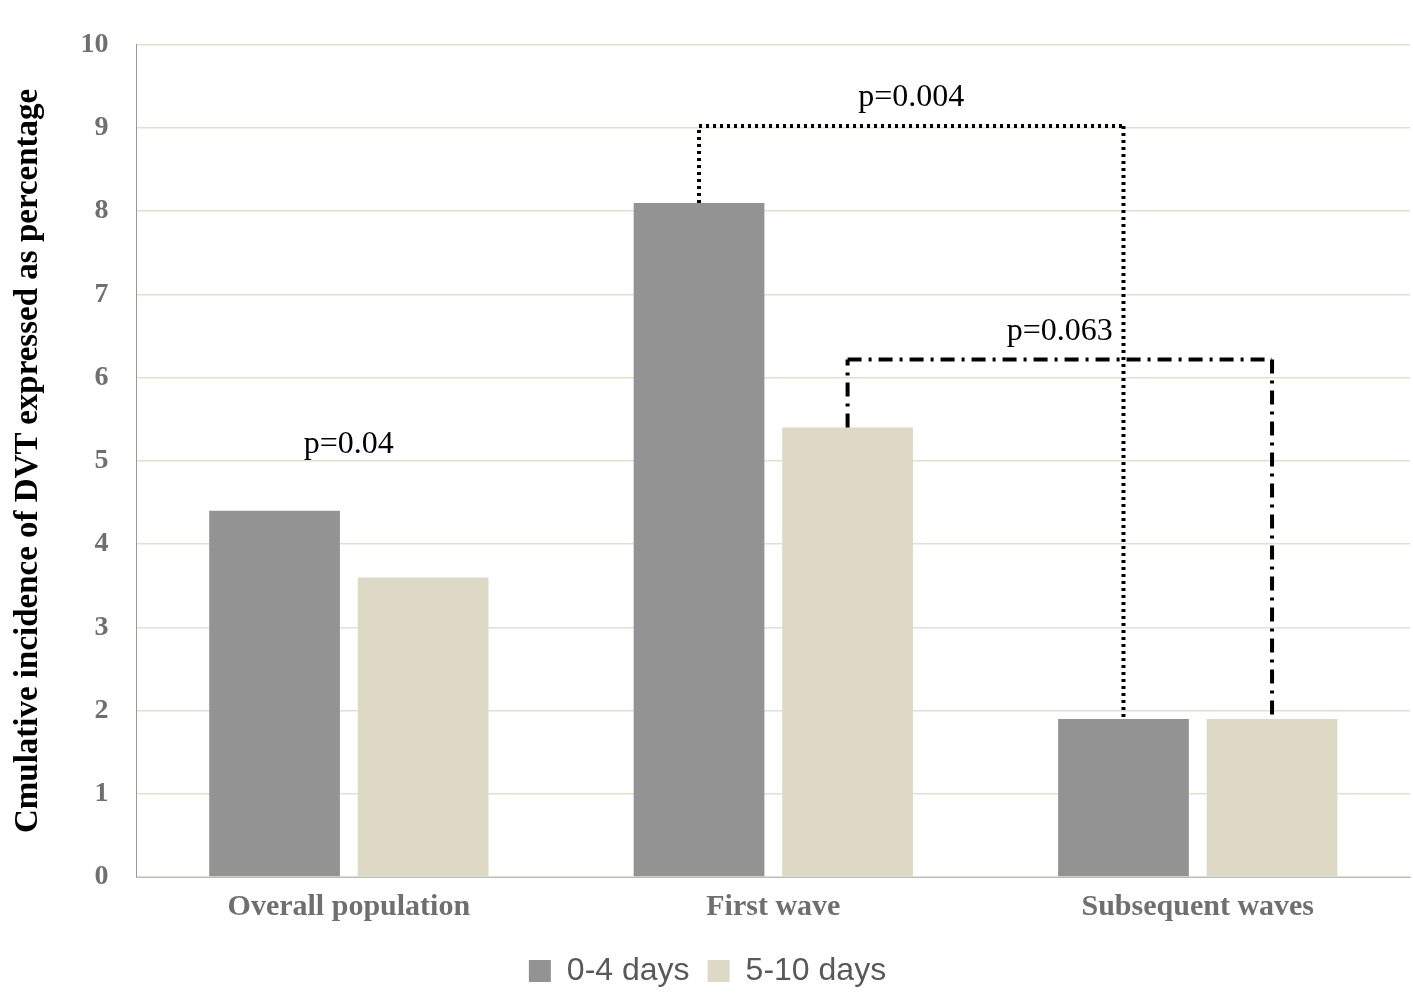  Describe the element at coordinates (349, 904) in the screenshot. I see `x-tick-label: Overall population` at that location.